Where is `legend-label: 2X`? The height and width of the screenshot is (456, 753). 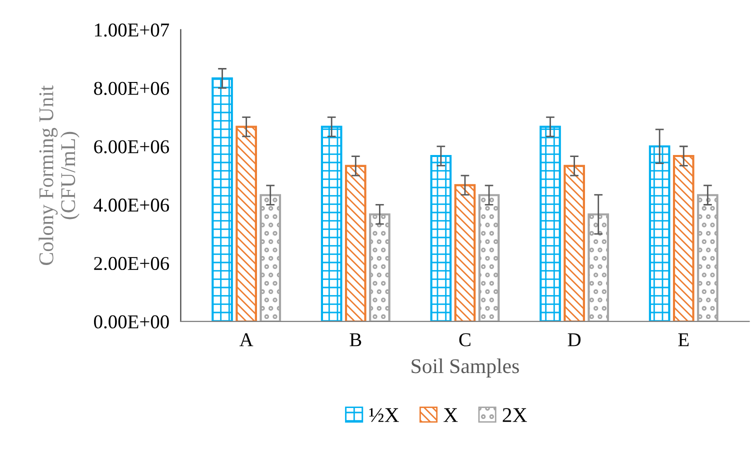 legend-label: 2X is located at coordinates (514, 415).